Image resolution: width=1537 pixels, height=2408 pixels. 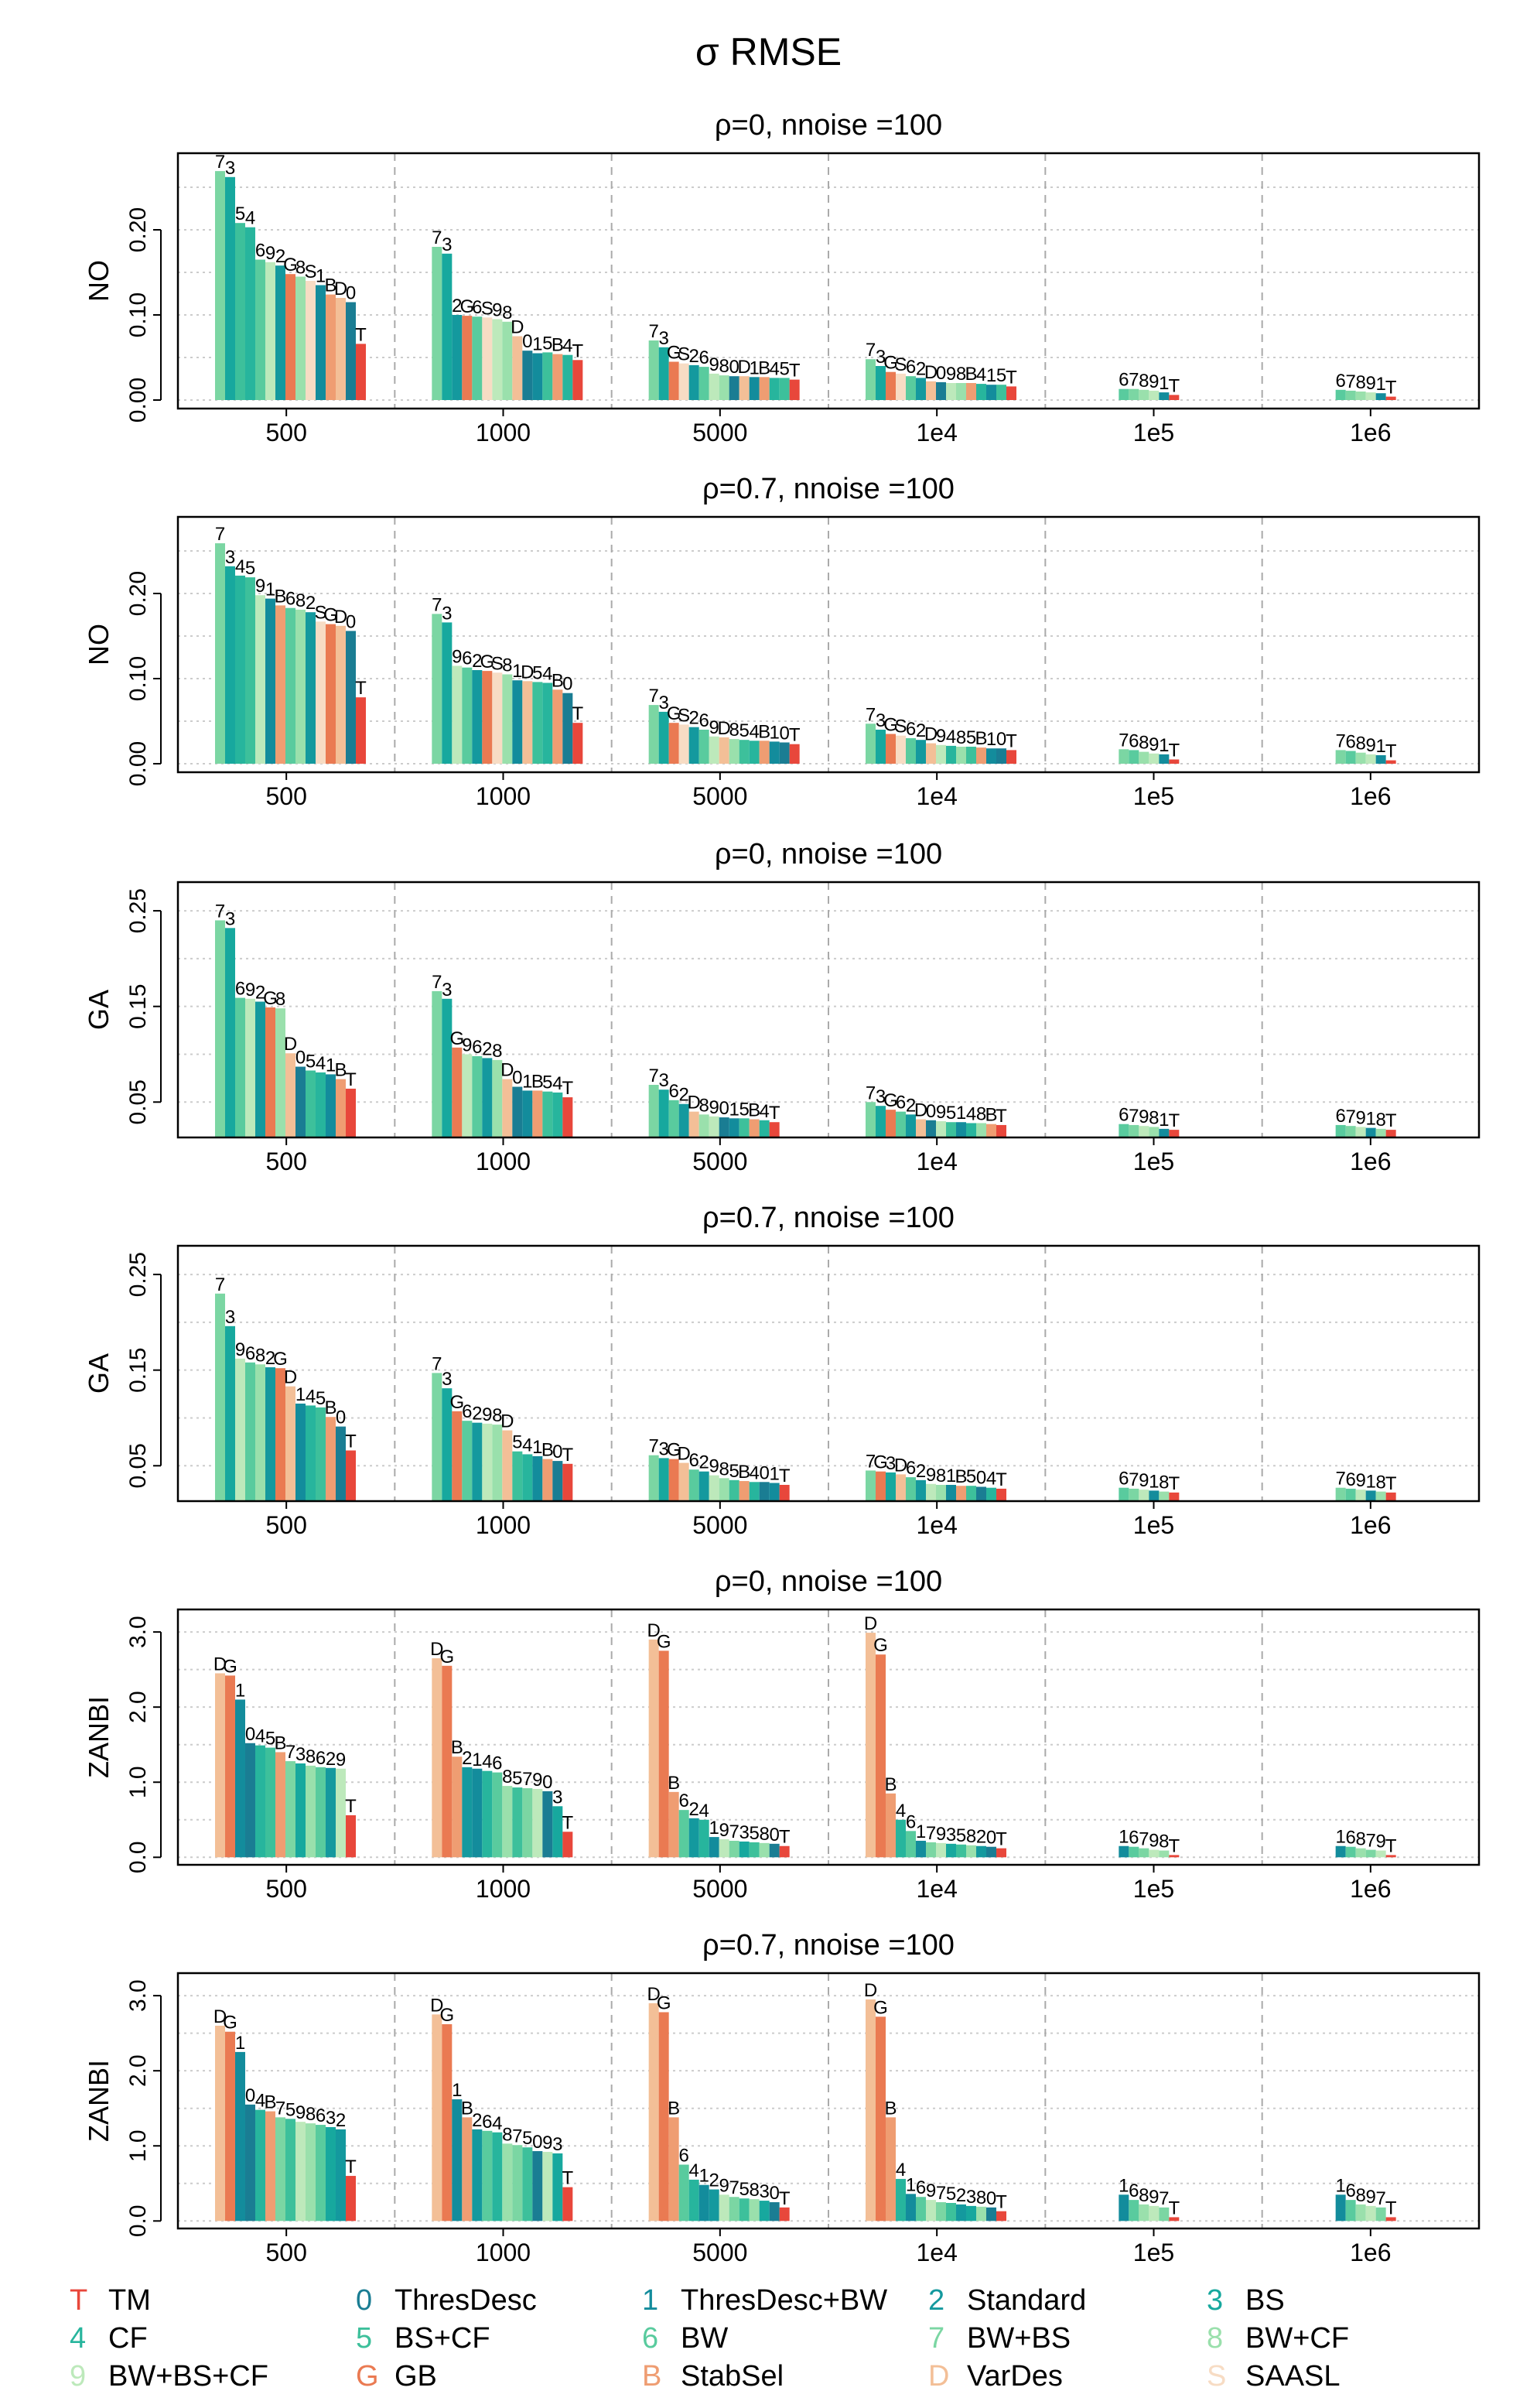 I want to click on x-tick-label: 1e4, so click(x=936, y=796).